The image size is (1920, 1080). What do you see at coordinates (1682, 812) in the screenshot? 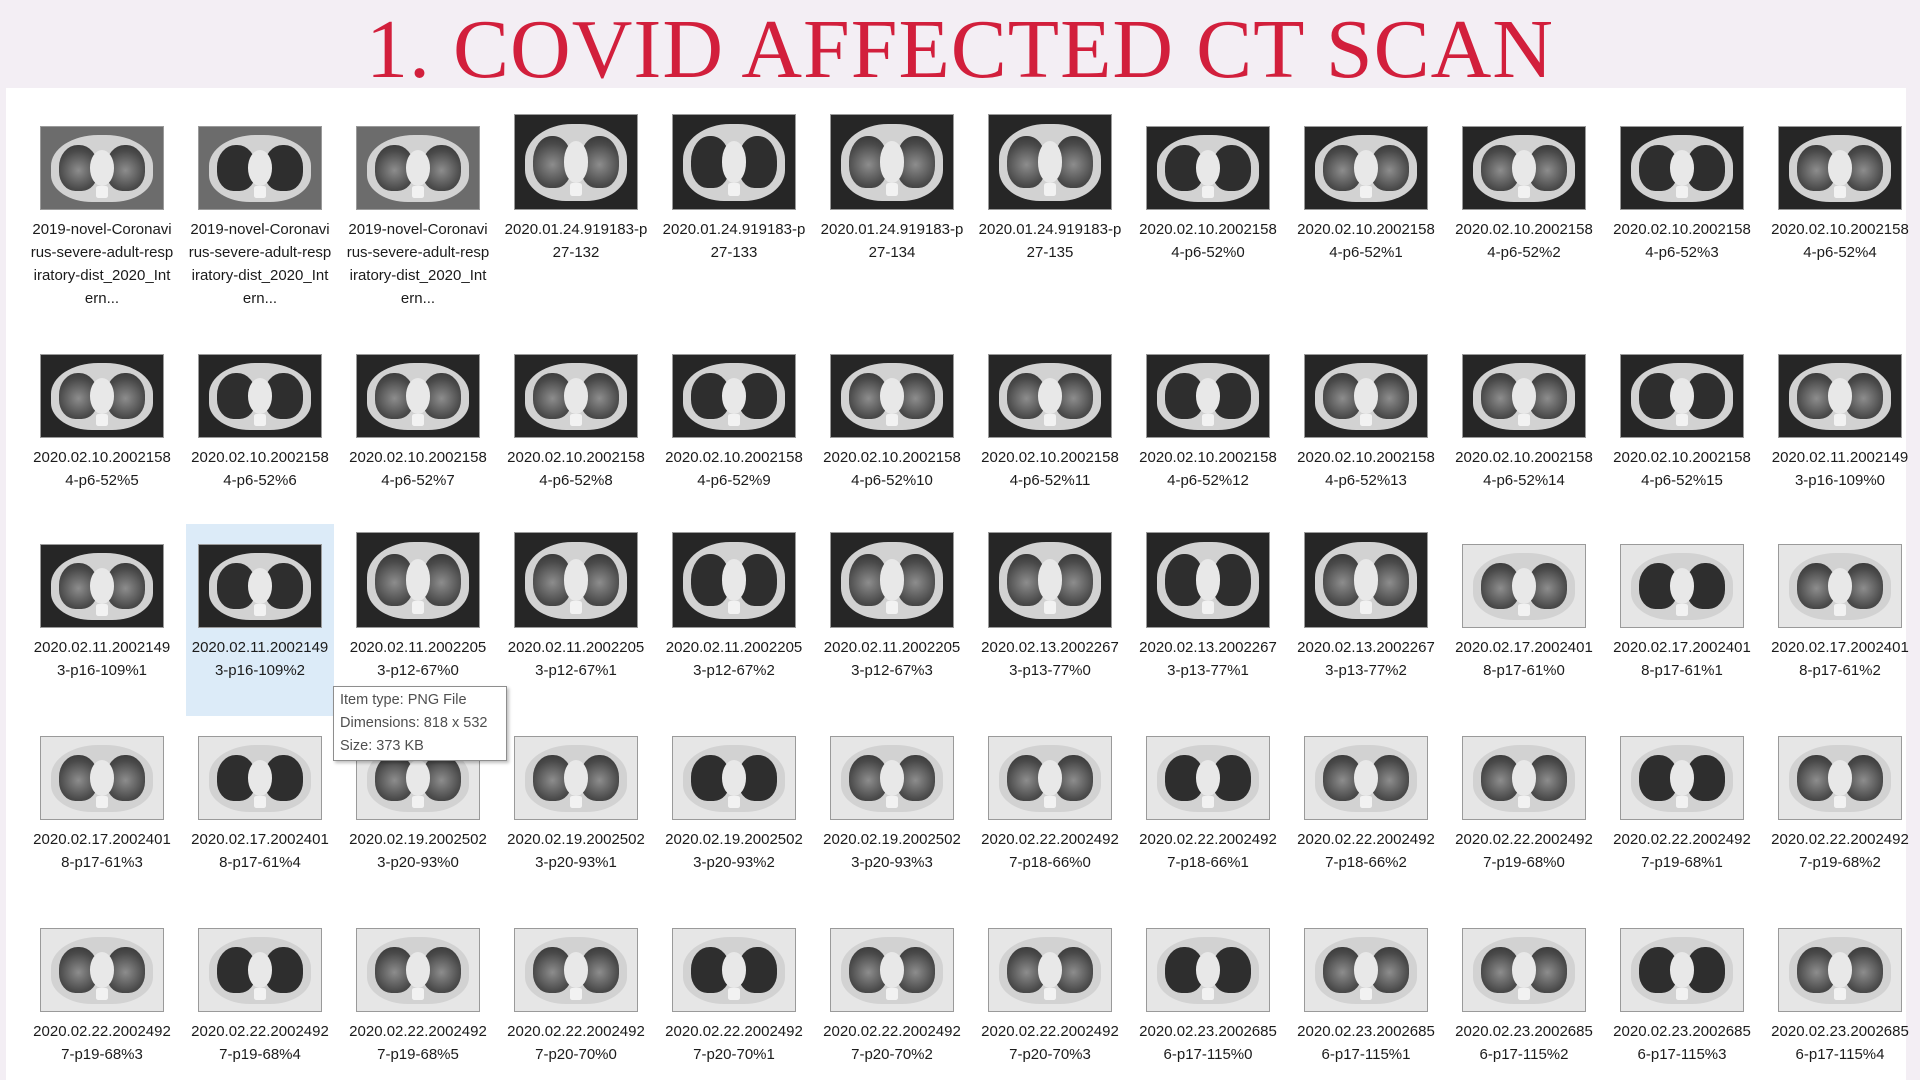
I see `file-tile: 2020.02.22.20024927-p19-68%1` at bounding box center [1682, 812].